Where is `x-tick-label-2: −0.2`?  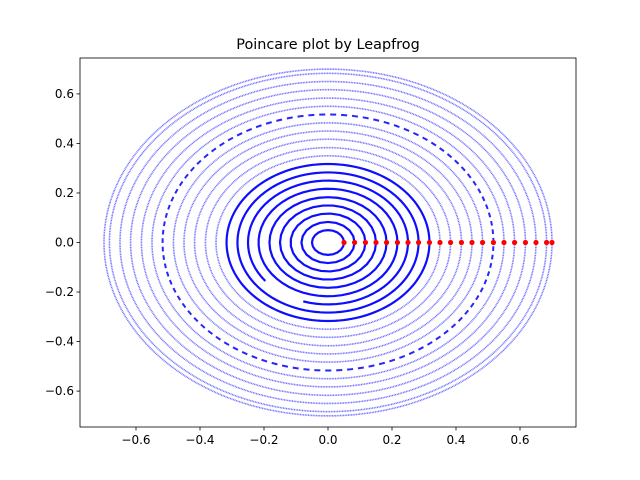 x-tick-label-2: −0.2 is located at coordinates (263, 440).